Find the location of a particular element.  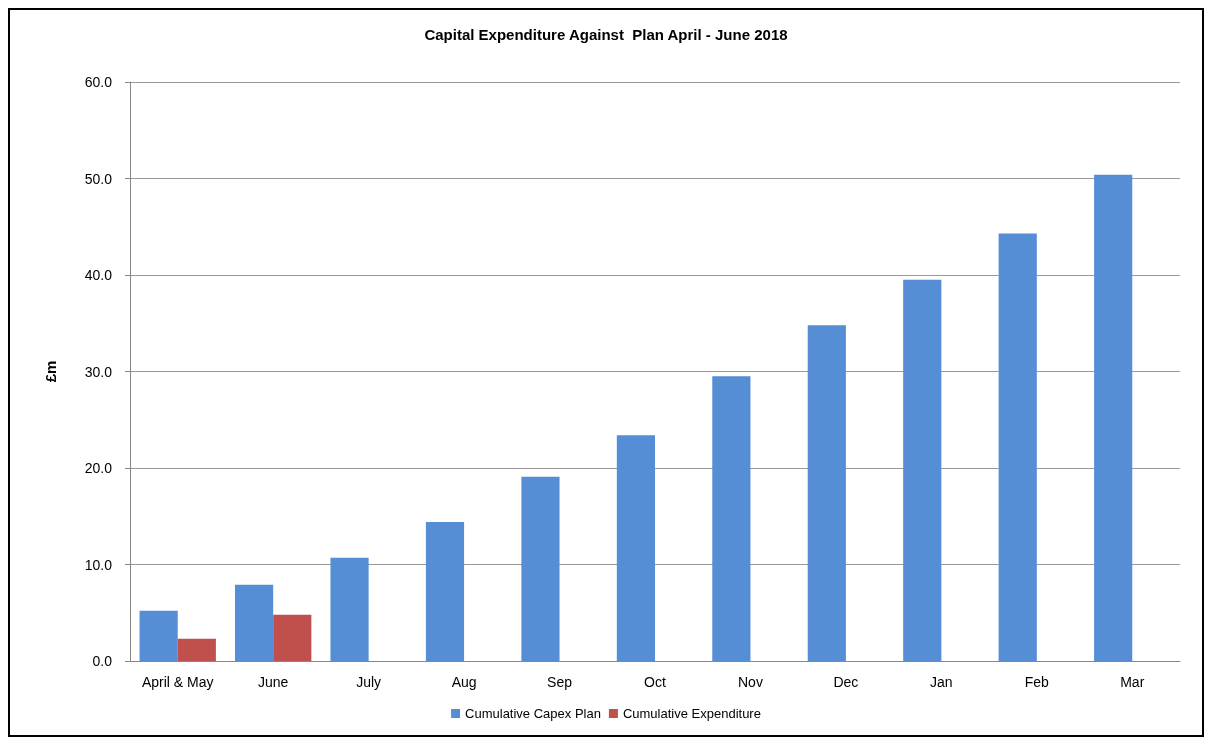

x-tick-label: Mar is located at coordinates (1132, 682).